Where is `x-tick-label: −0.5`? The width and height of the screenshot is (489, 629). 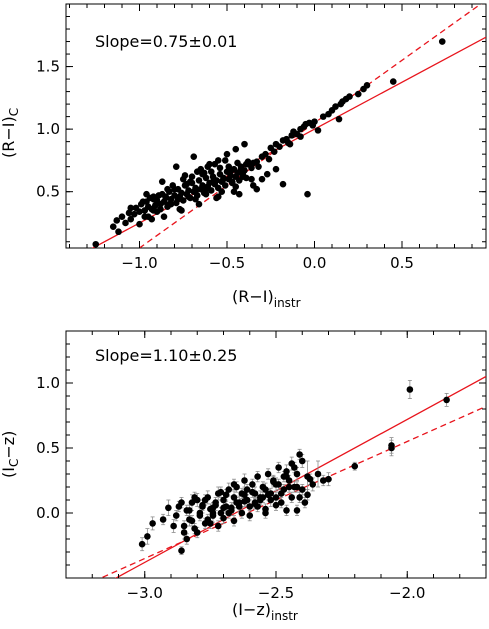
x-tick-label: −0.5 is located at coordinates (227, 263).